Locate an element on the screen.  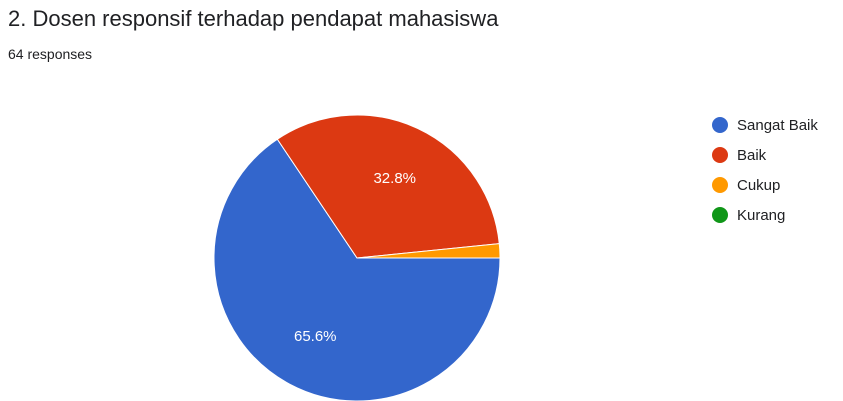
legend-swatch-sangat-baik is located at coordinates (720, 125).